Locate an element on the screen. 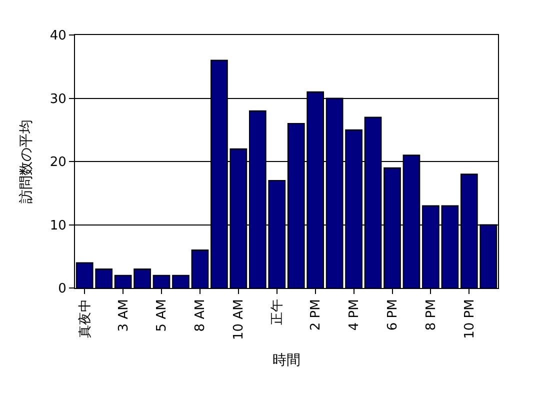 The width and height of the screenshot is (548, 398). x-tick-label: 10 AM is located at coordinates (239, 319).